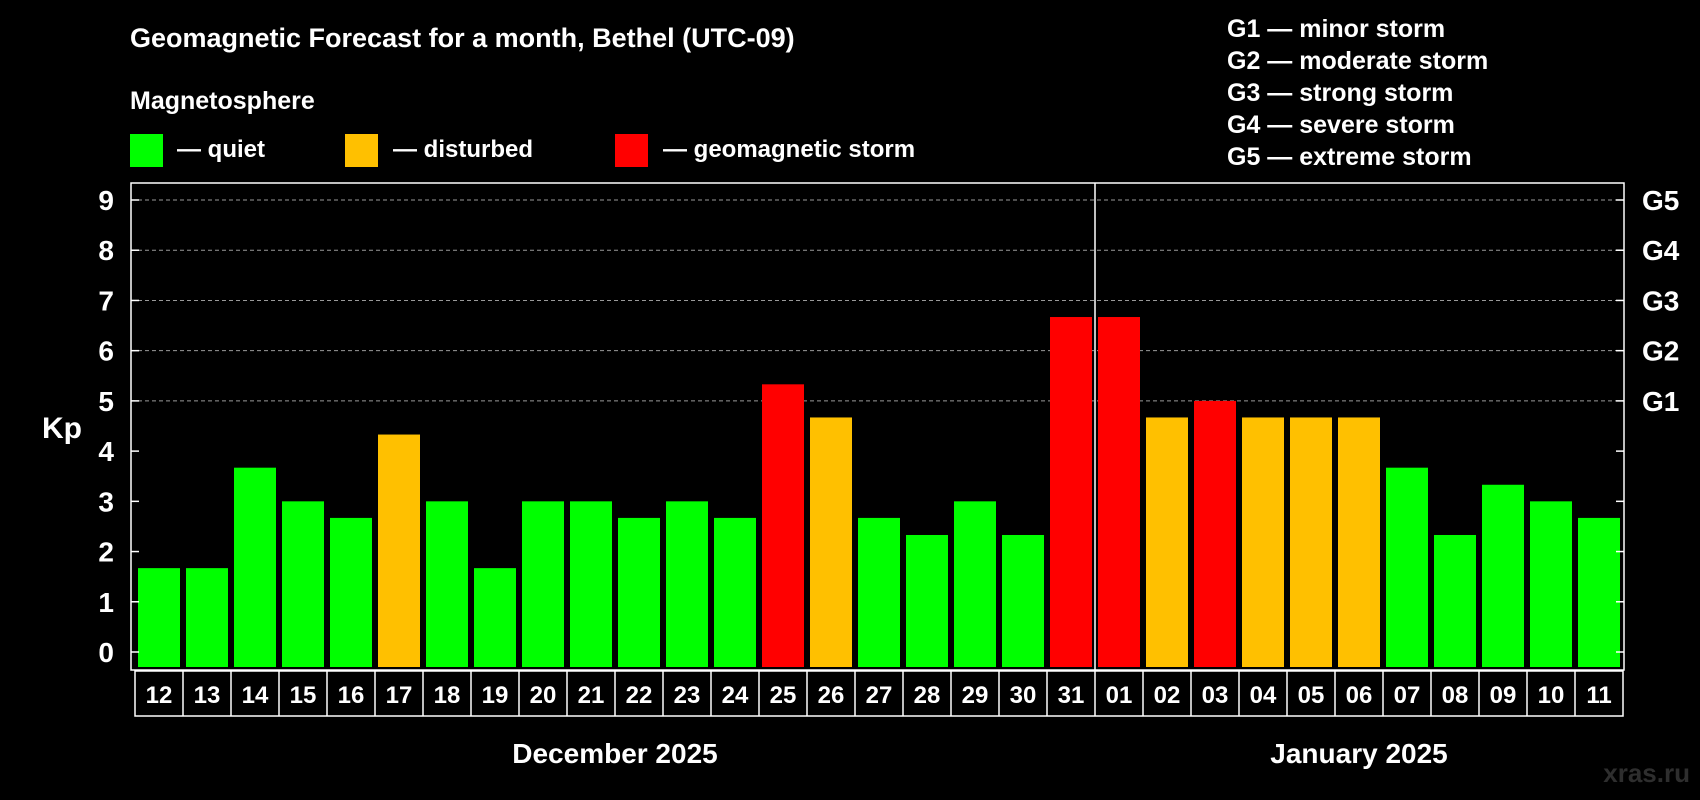  I want to click on x-tick-label-04: 04, so click(1263, 695).